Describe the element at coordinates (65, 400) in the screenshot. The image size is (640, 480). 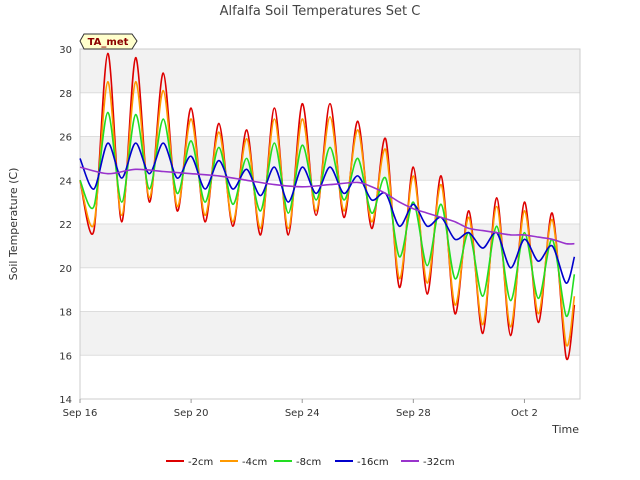
I see `y-tick-label: 14` at that location.